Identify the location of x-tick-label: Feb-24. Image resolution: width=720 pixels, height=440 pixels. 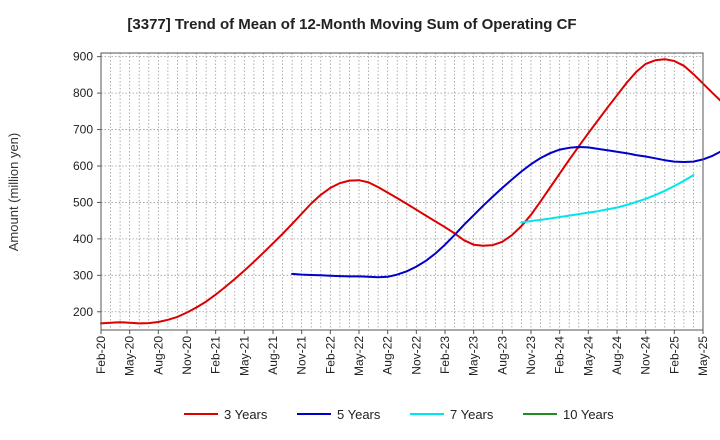
(560, 355).